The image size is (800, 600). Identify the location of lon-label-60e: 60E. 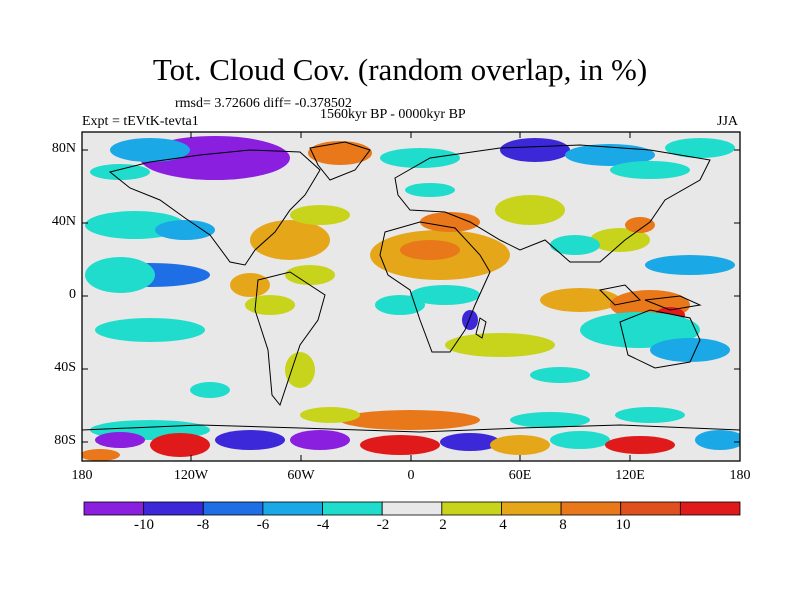
(520, 475).